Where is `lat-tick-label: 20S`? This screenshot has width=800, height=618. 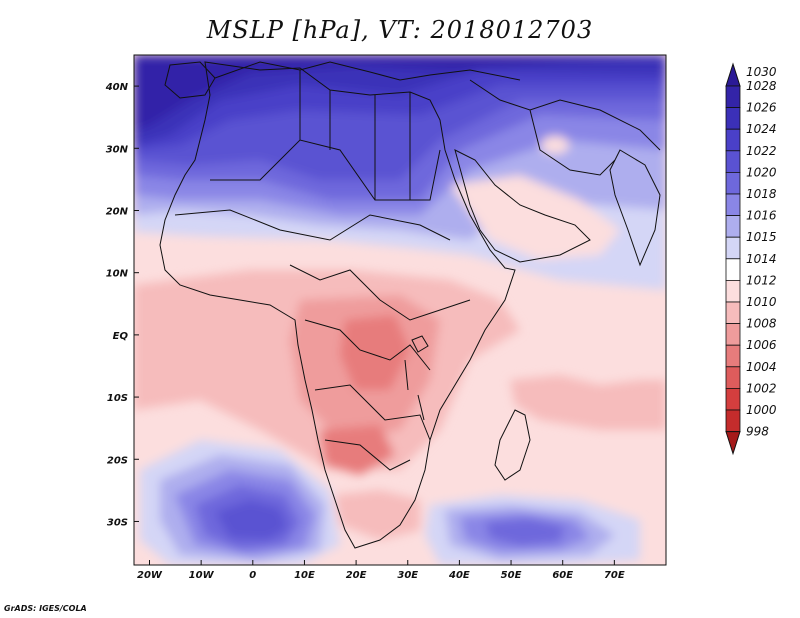 lat-tick-label: 20S is located at coordinates (117, 460).